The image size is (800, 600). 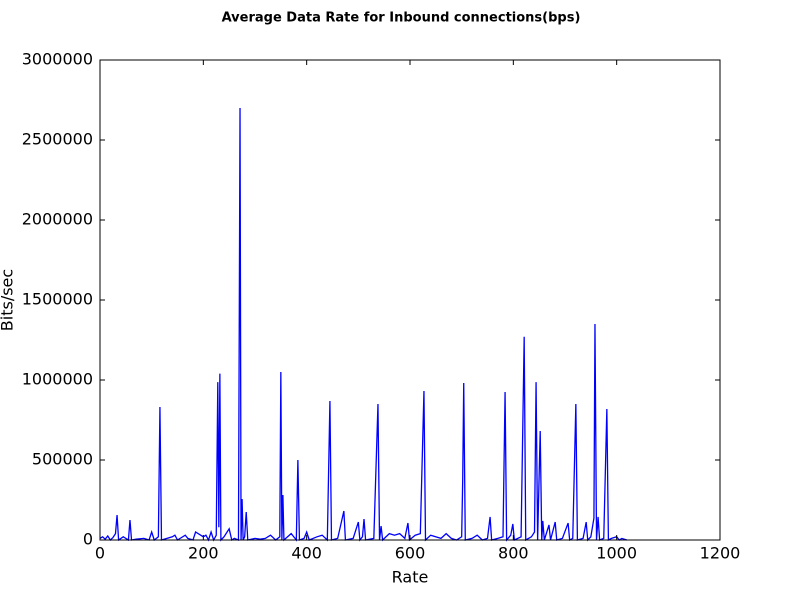 What do you see at coordinates (57, 219) in the screenshot?
I see `y-tick-label: 2000000` at bounding box center [57, 219].